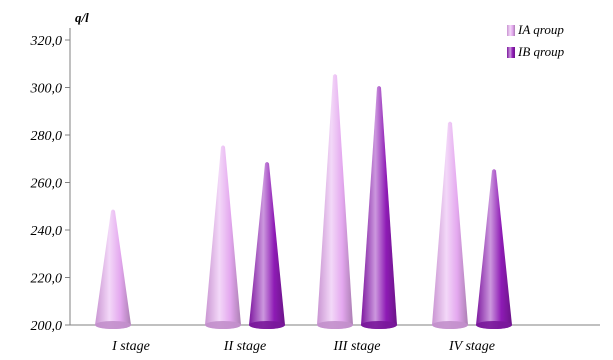 This screenshot has height=360, width=613. What do you see at coordinates (47, 136) in the screenshot?
I see `y-tick-label: 280,0` at bounding box center [47, 136].